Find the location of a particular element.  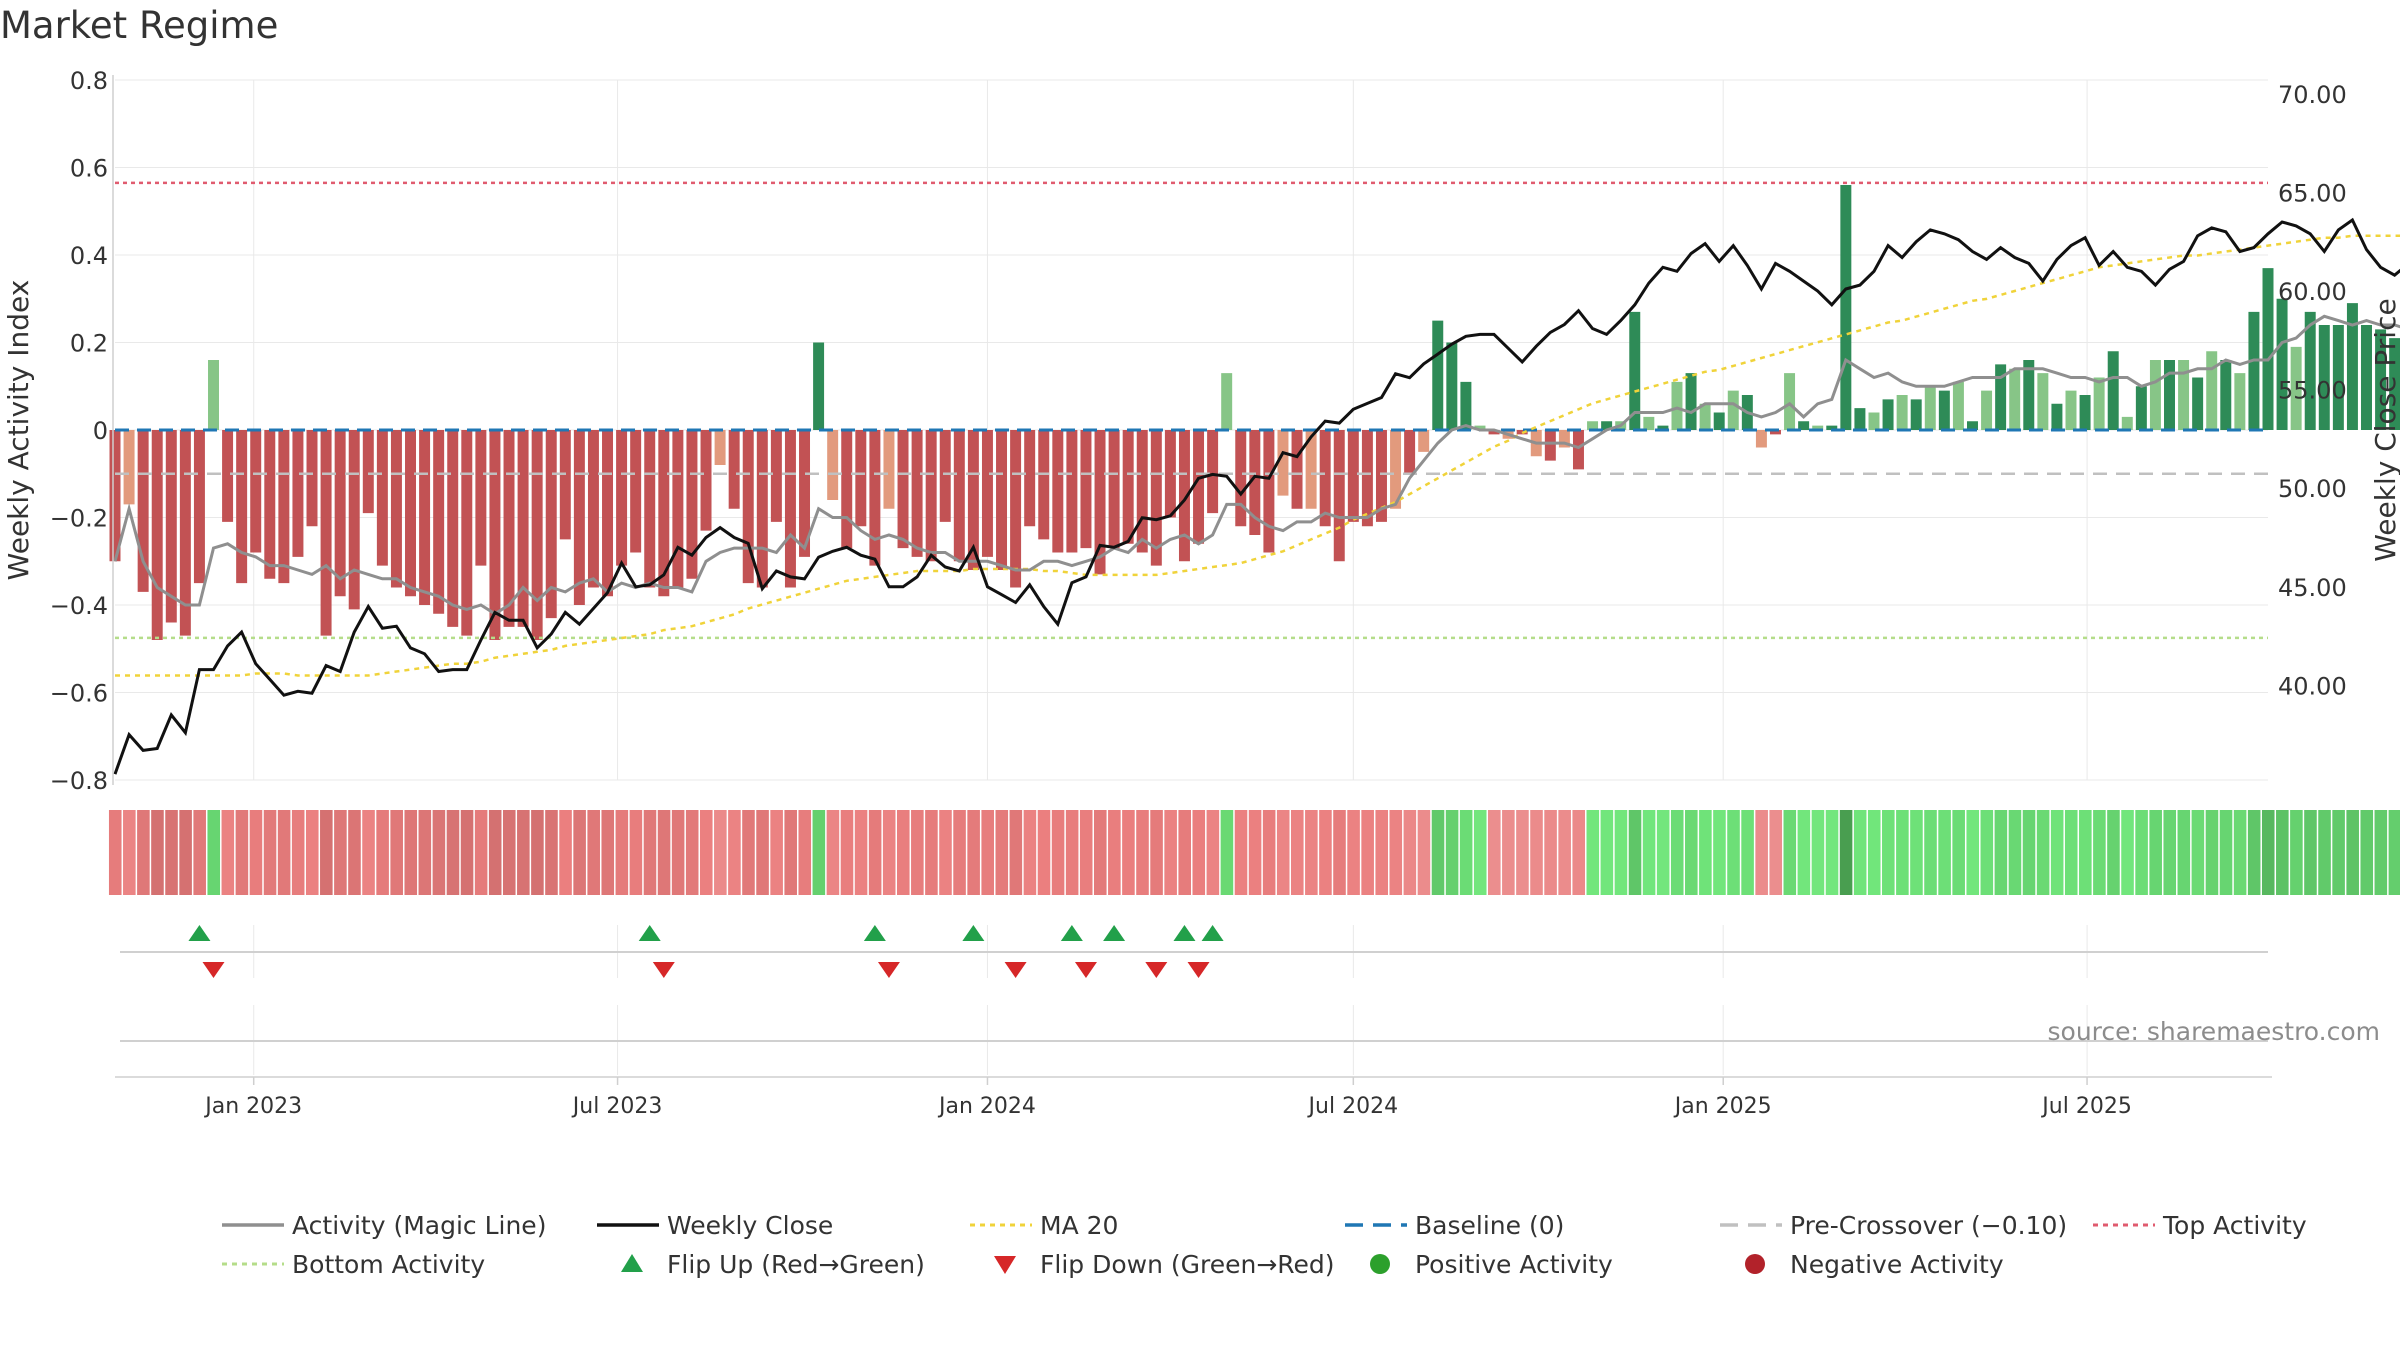

y-left-axis-label: Weekly Activity Index is located at coordinates (18, 430).